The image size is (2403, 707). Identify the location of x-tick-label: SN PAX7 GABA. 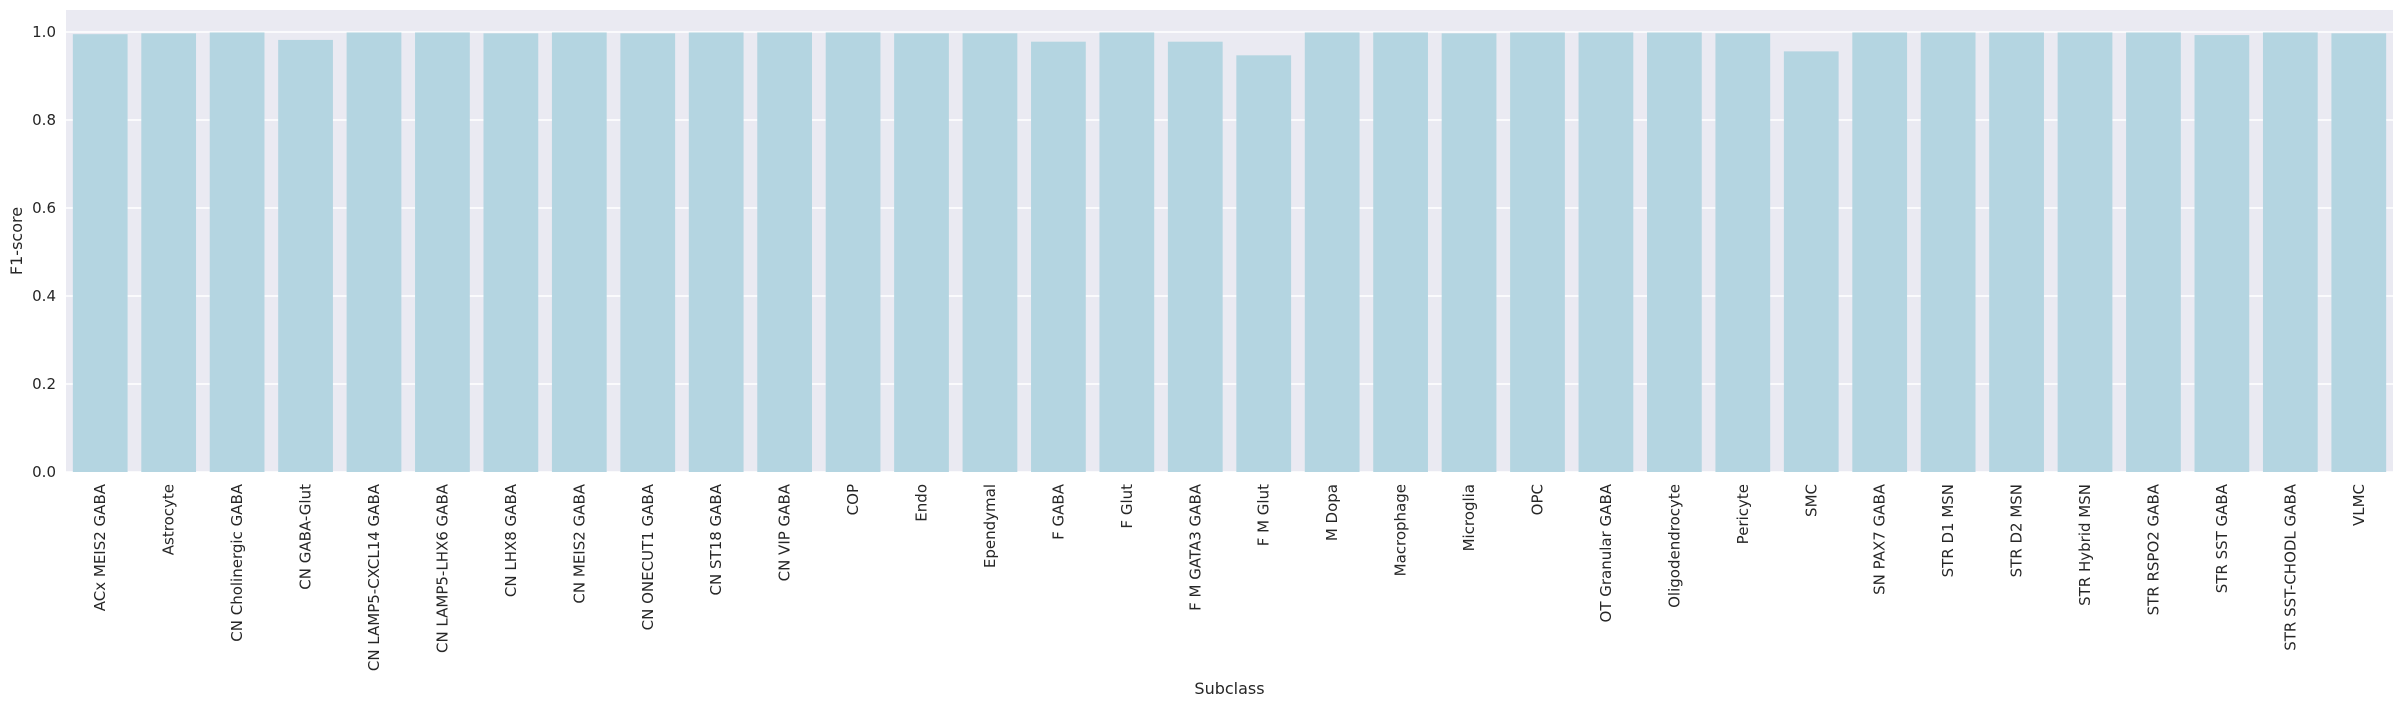
(1880, 539).